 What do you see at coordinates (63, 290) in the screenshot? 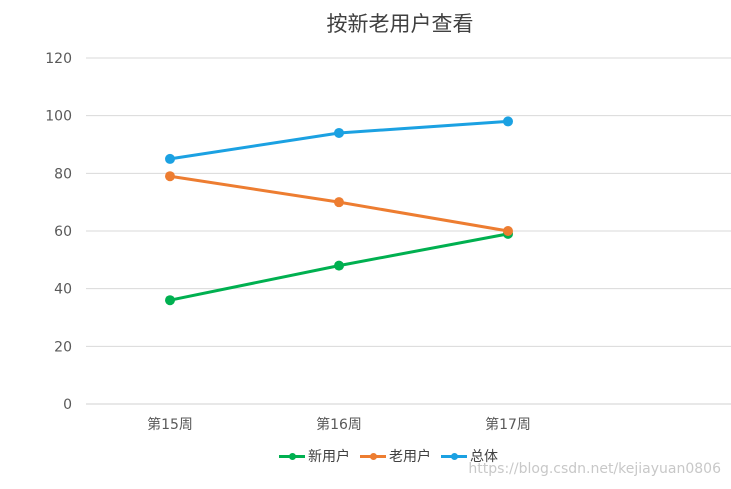
I see `y-tick-label: 40` at bounding box center [63, 290].